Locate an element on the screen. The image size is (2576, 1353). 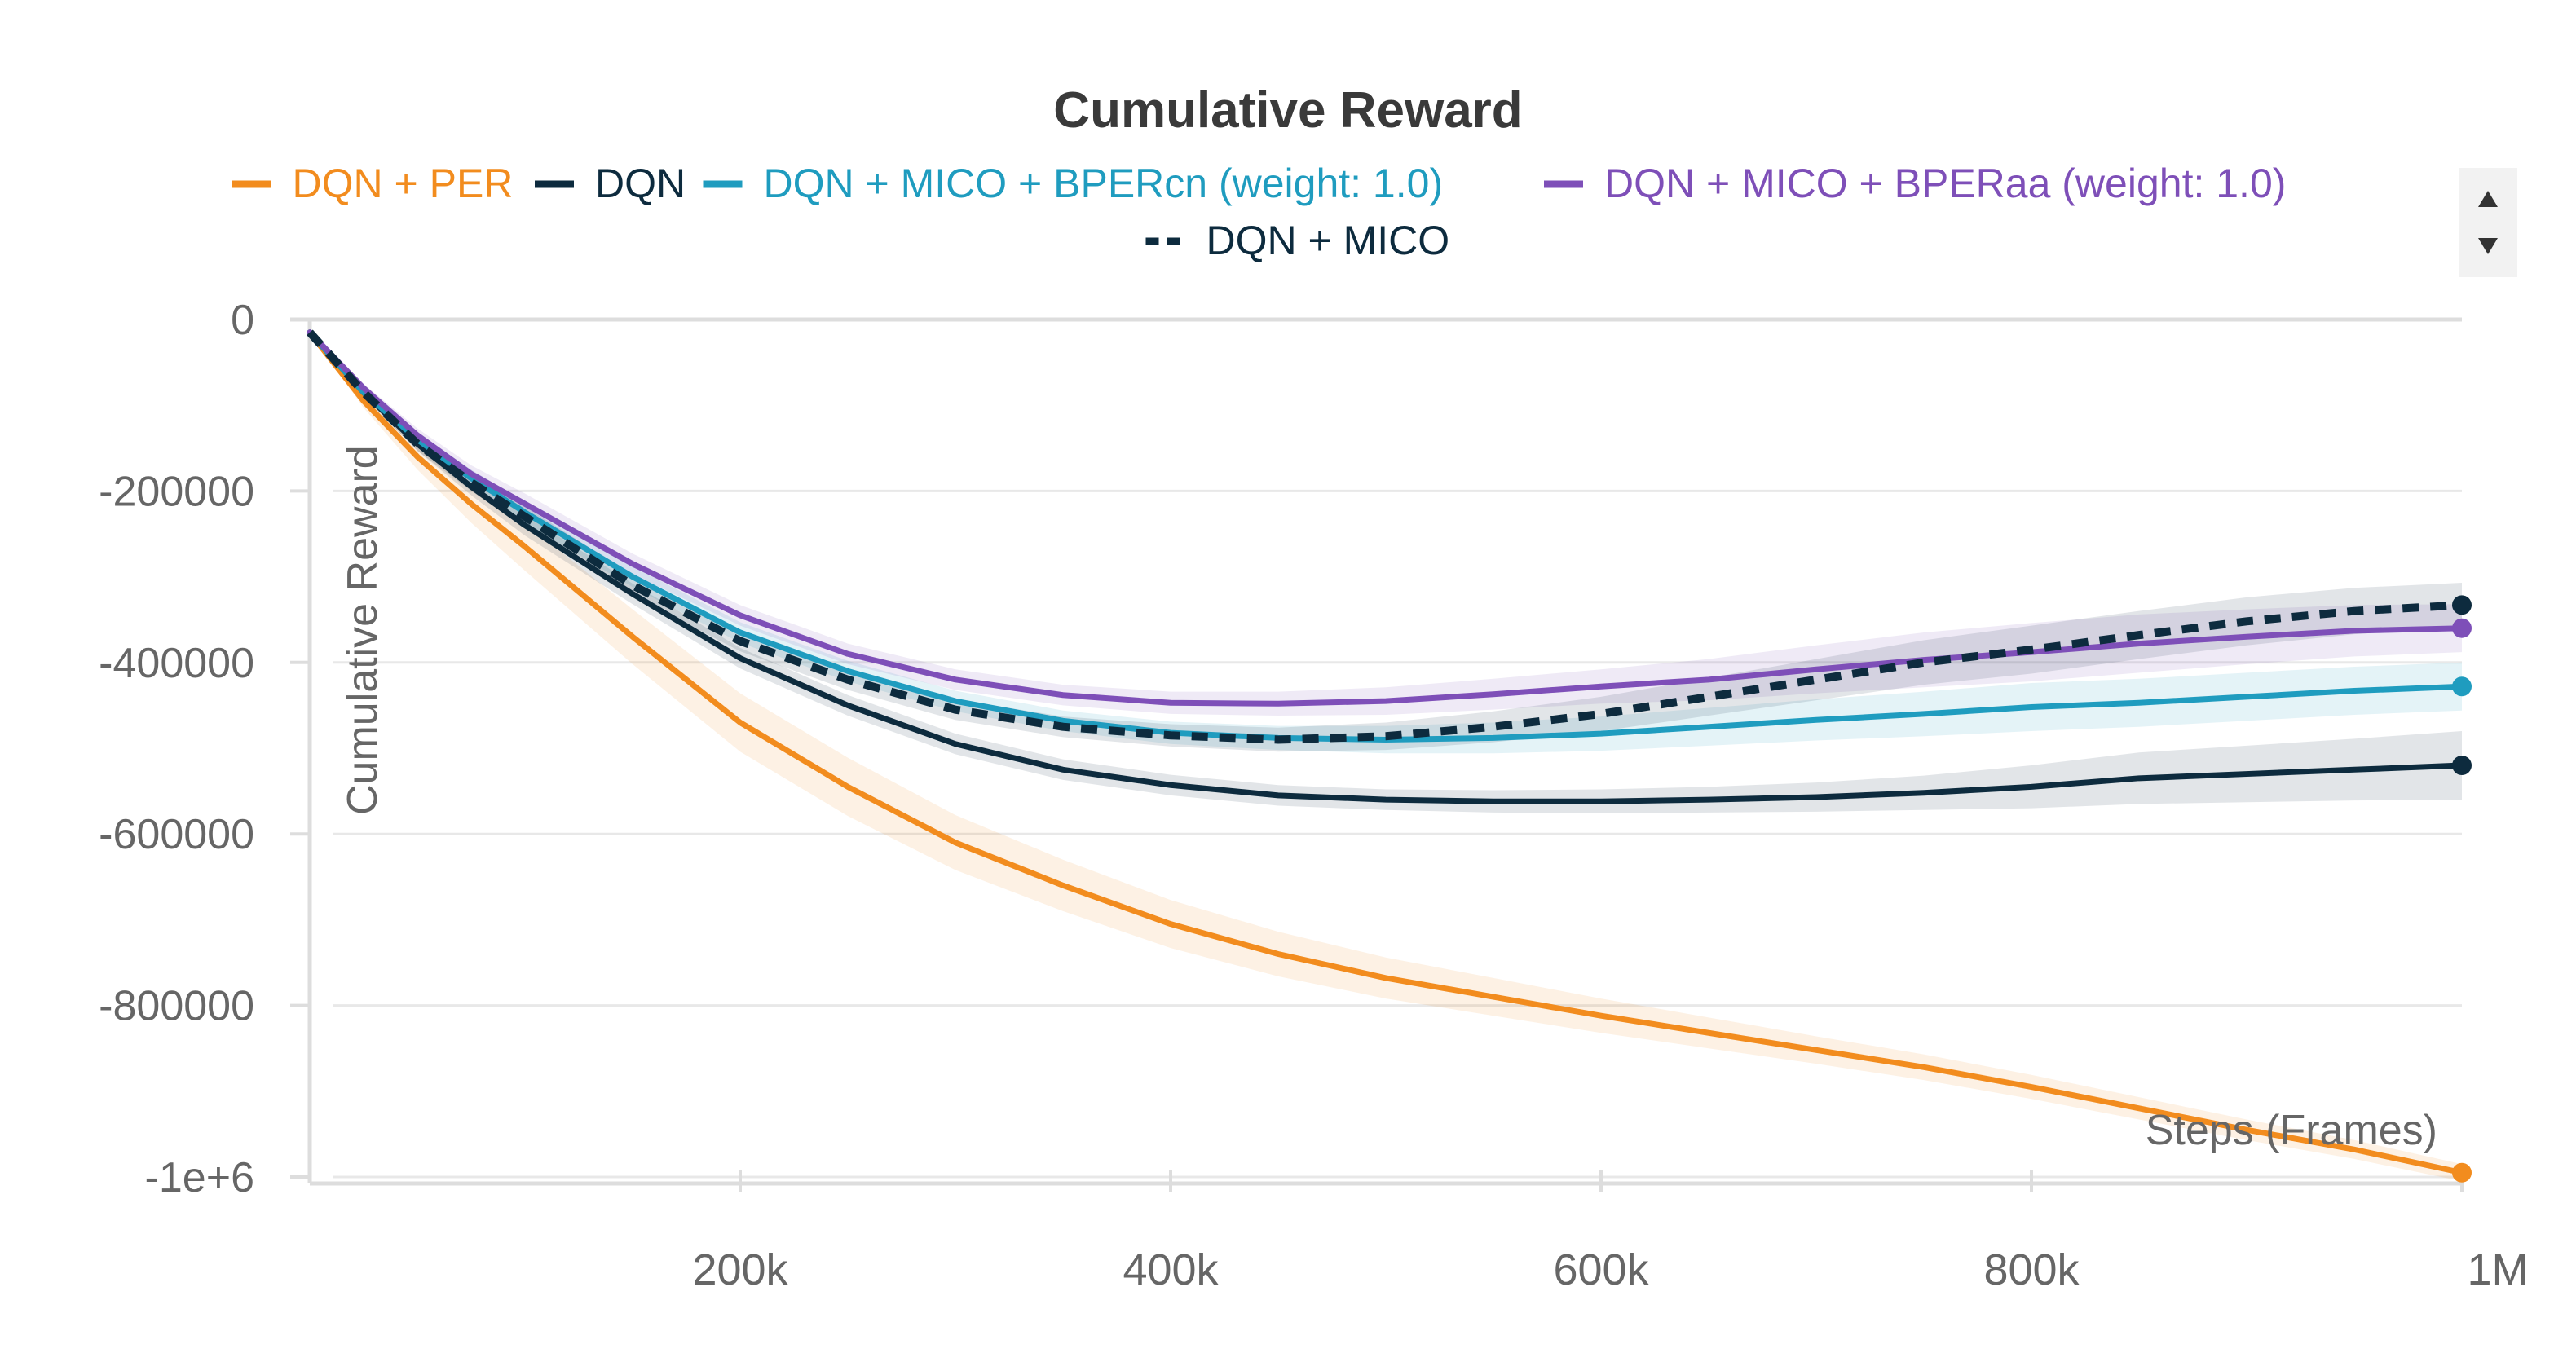
series-endpoints is located at coordinates (2462, 889).